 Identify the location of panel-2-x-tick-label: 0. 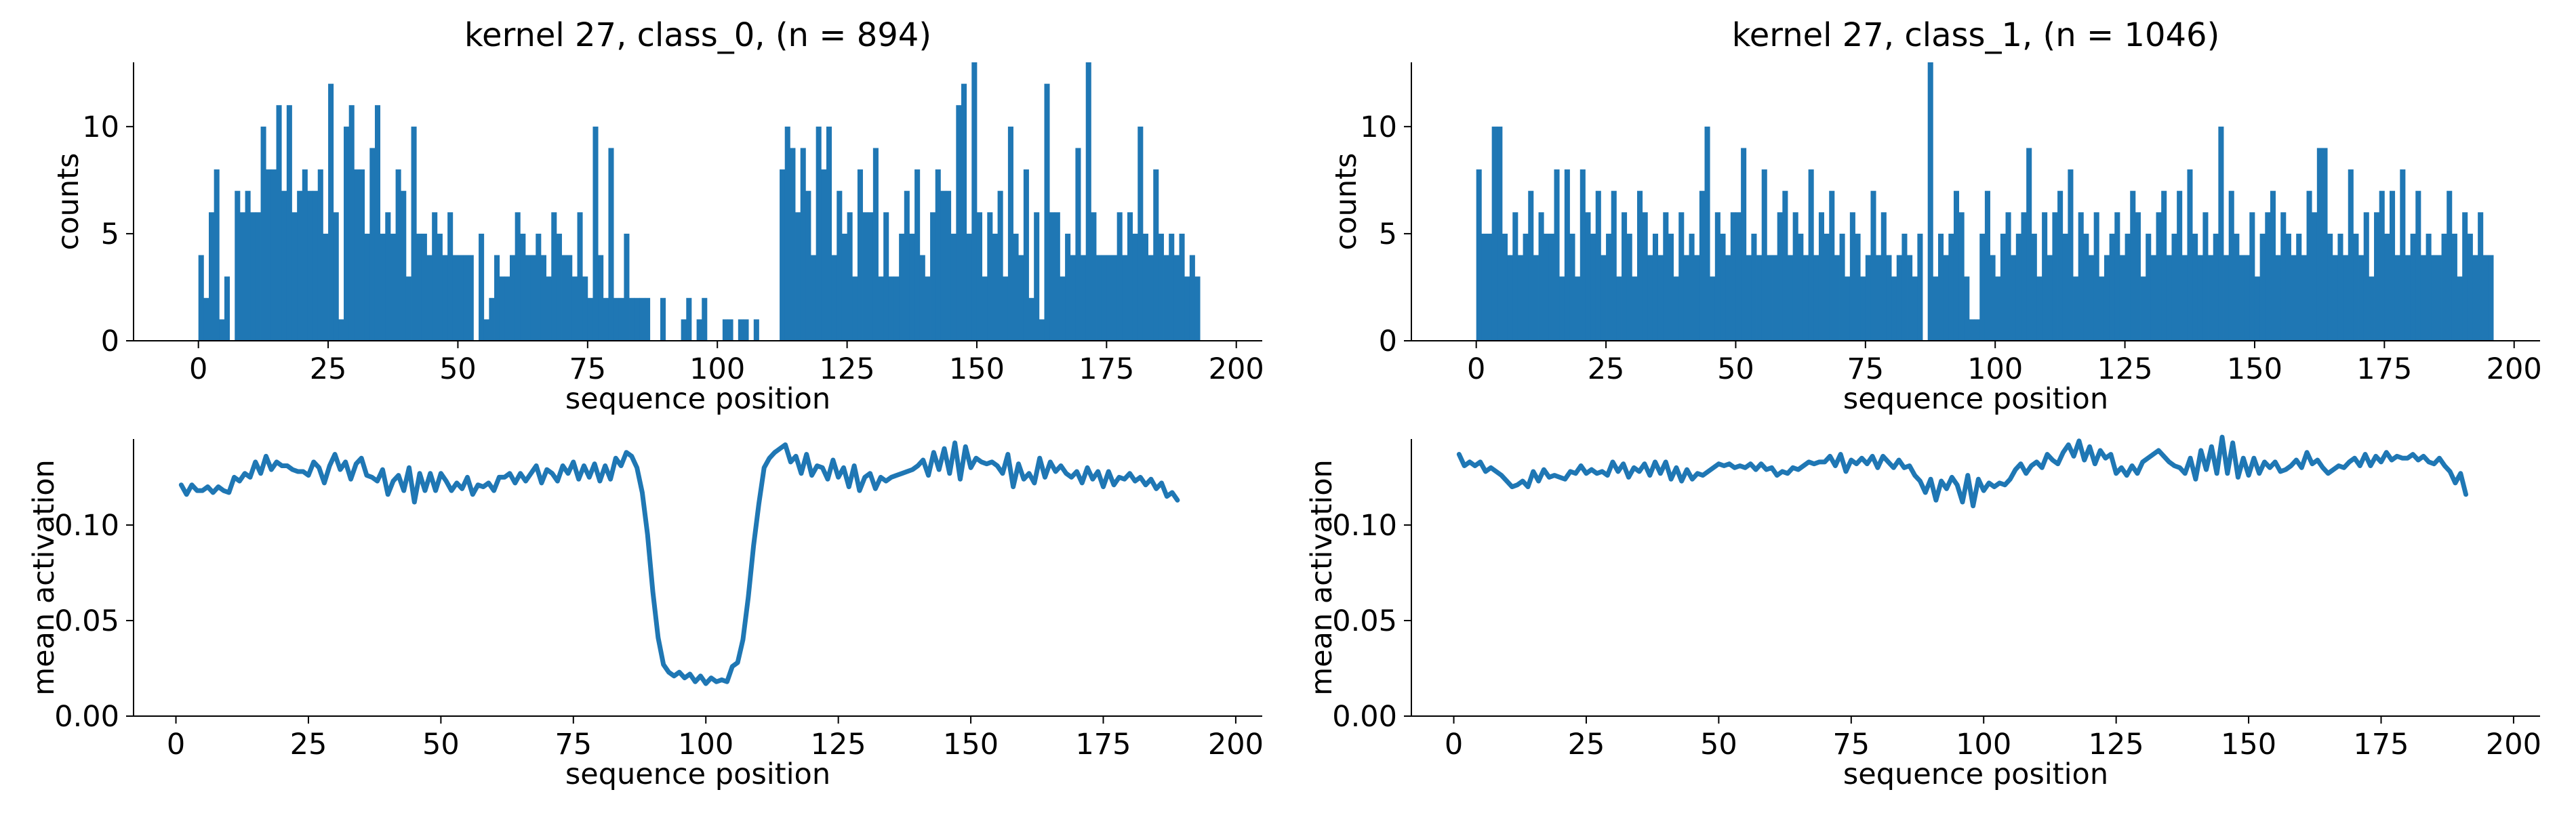
(1476, 369).